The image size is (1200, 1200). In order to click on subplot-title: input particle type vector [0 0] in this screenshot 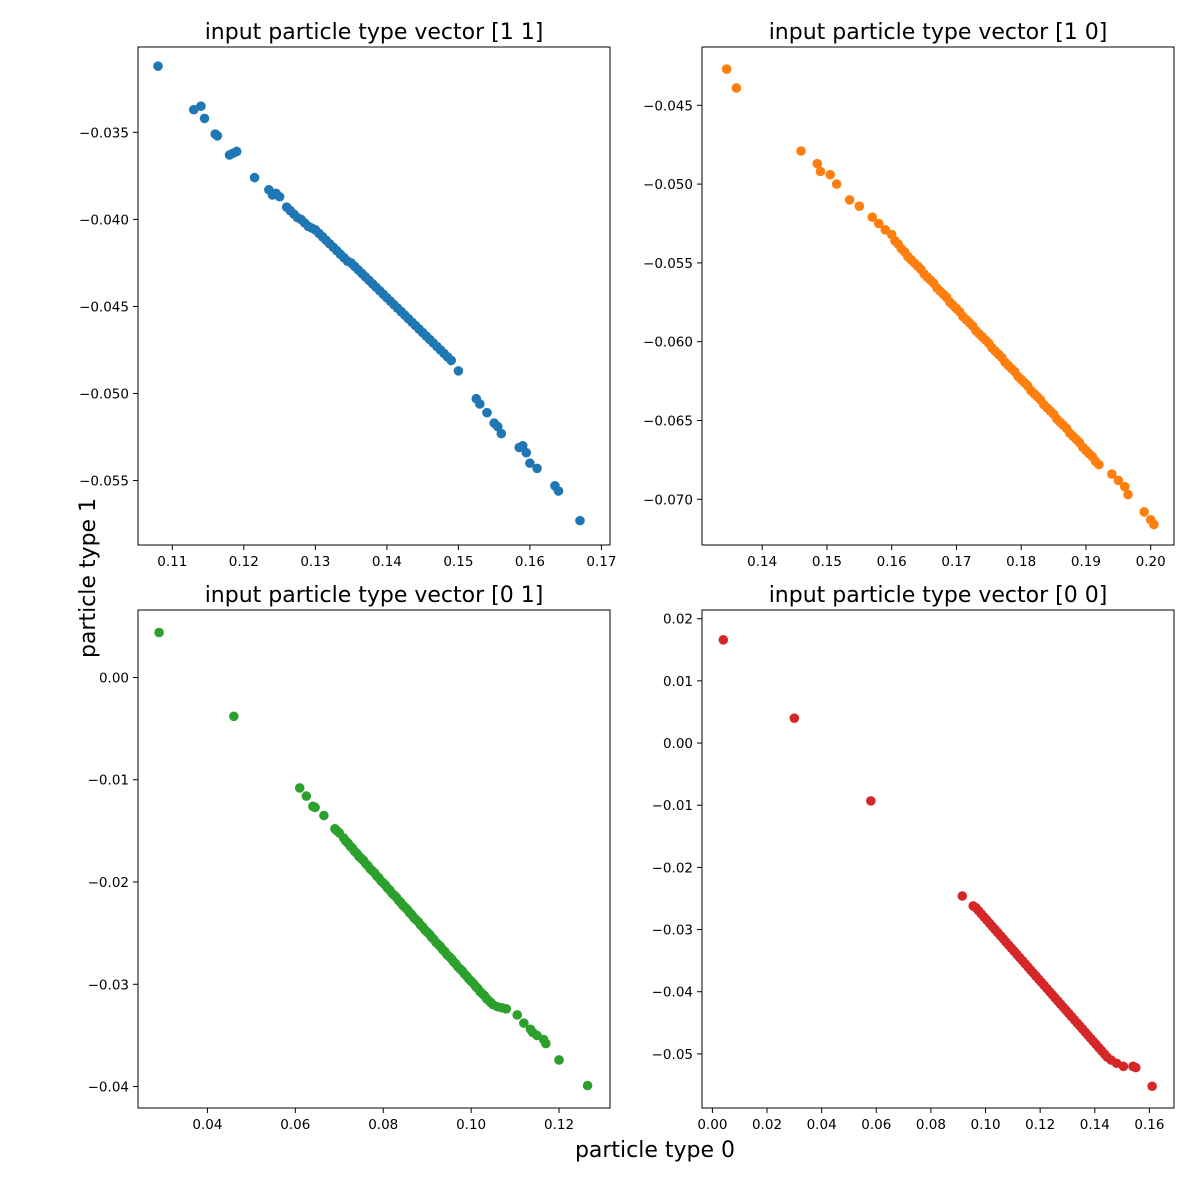, I will do `click(938, 595)`.